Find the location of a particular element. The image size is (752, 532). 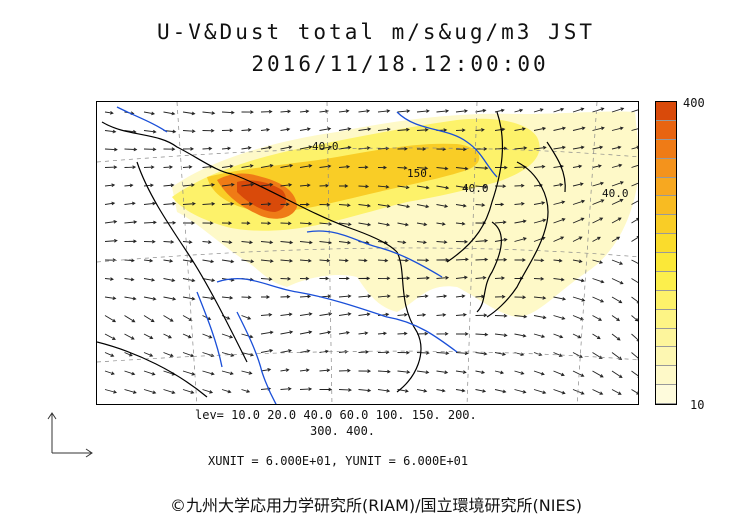

contour-label: 40.0 is located at coordinates (325, 146).